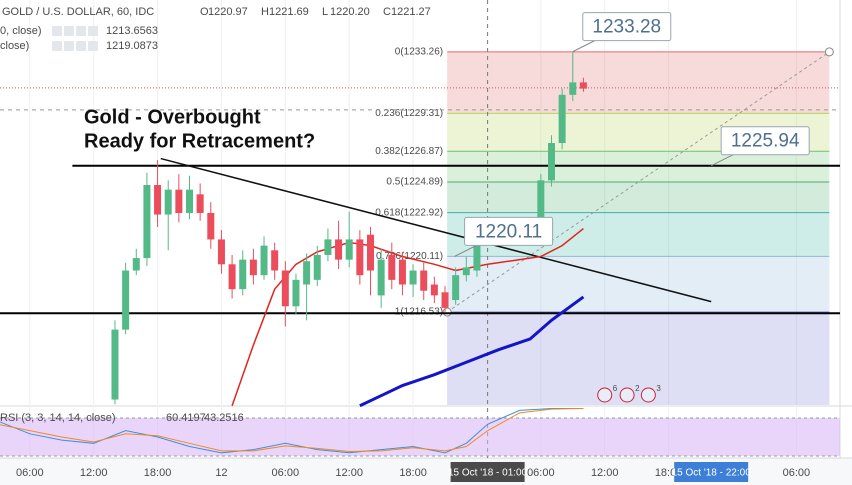 The width and height of the screenshot is (852, 485). Describe the element at coordinates (387, 12) in the screenshot. I see `ohlc-key: C` at that location.